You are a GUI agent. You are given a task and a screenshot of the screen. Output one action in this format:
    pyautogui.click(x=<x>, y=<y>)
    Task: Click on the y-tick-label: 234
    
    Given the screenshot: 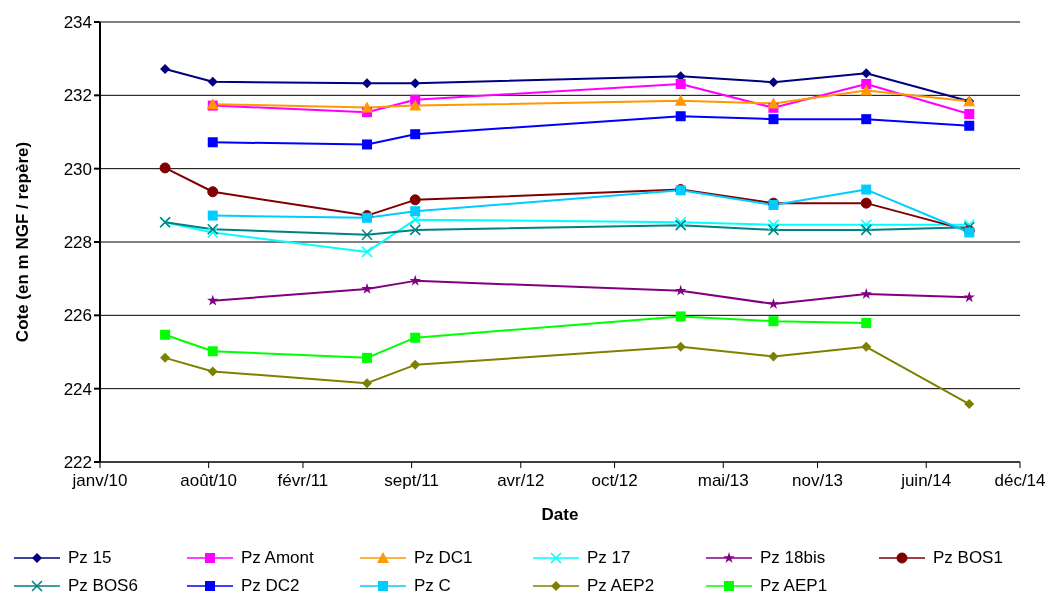 What is the action you would take?
    pyautogui.click(x=77, y=23)
    